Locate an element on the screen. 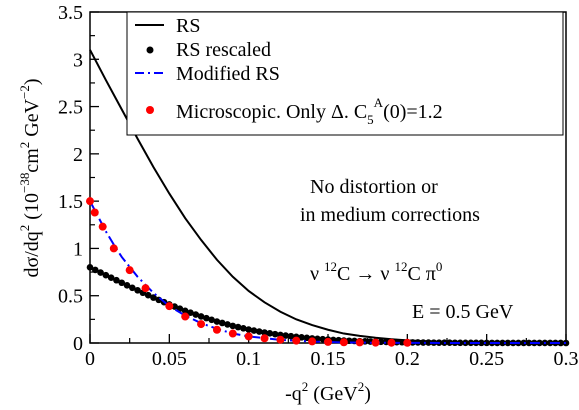 The height and width of the screenshot is (410, 579). y-axis-label-units: (10 is located at coordinates (32, 209).